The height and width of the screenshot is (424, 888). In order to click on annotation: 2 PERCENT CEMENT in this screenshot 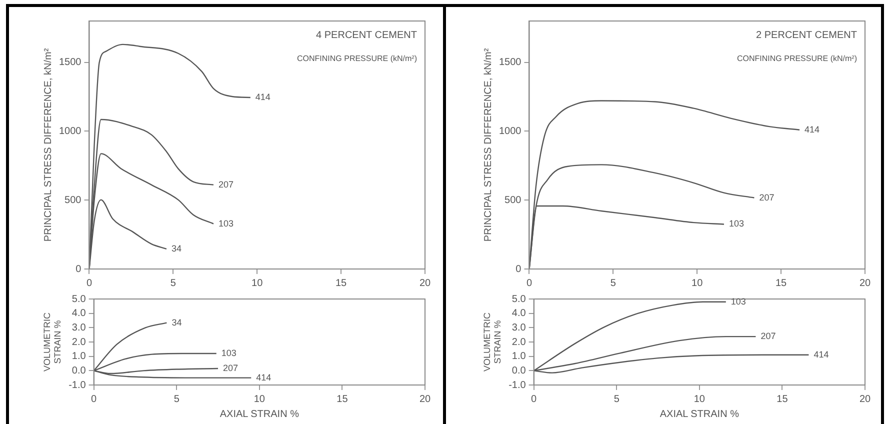, I will do `click(806, 35)`.